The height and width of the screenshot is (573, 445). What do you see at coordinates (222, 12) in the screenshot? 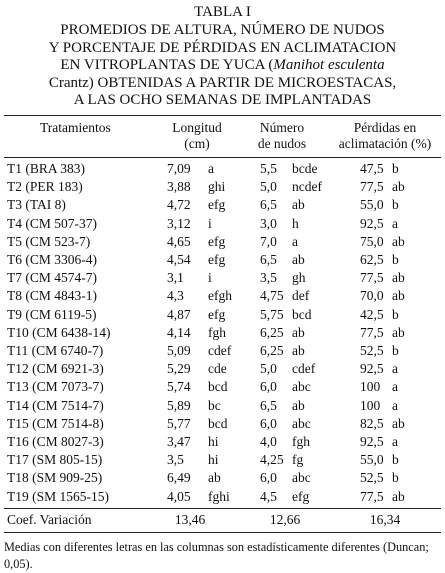
I see `table-label: TABLA I` at bounding box center [222, 12].